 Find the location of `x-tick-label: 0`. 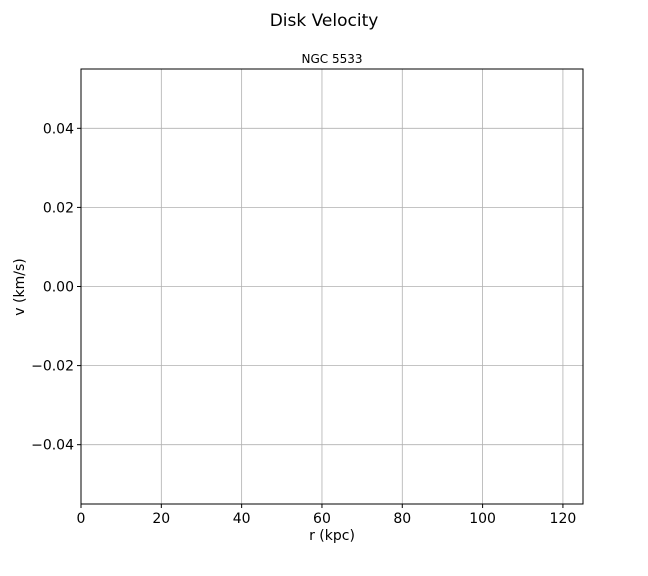

x-tick-label: 0 is located at coordinates (81, 519).